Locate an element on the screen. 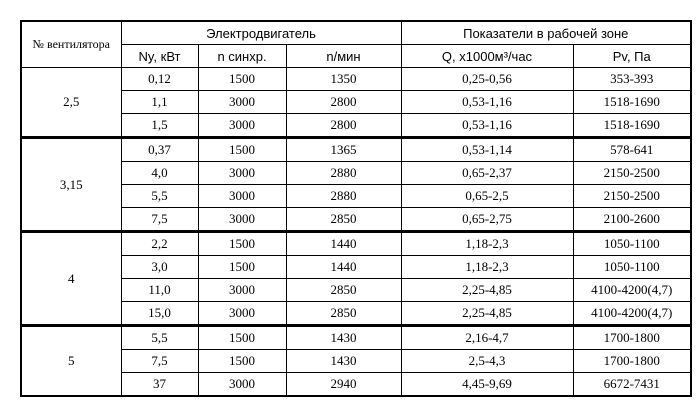 This screenshot has height=413, width=700. fan-header: № вентилятора is located at coordinates (71, 44).